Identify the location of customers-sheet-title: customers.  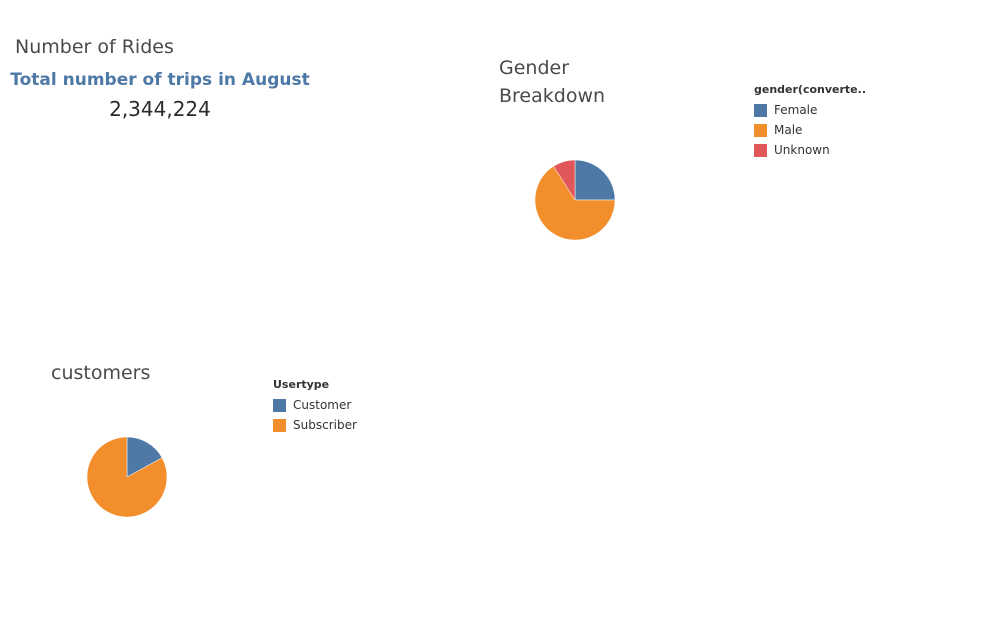
(101, 373).